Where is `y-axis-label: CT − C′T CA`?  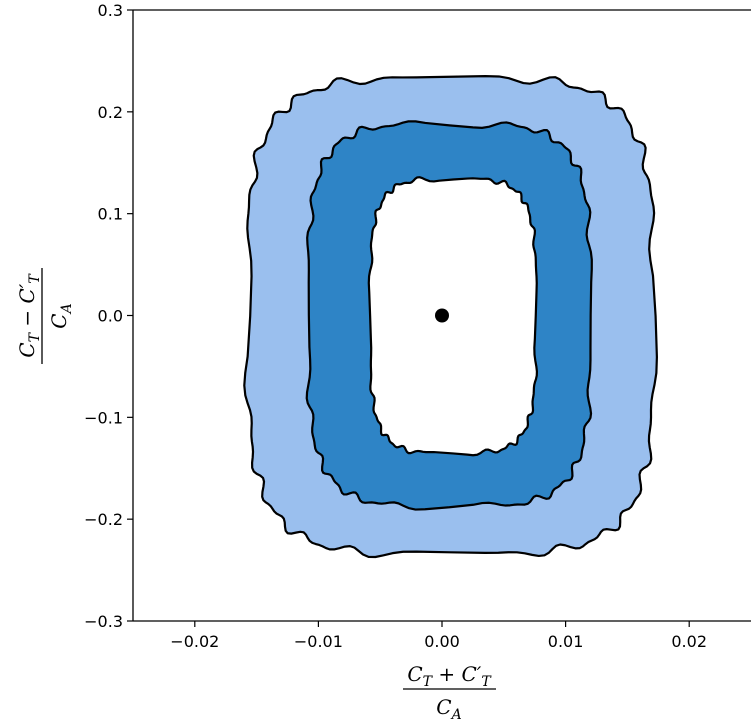 y-axis-label: CT − C′T CA is located at coordinates (45, 316).